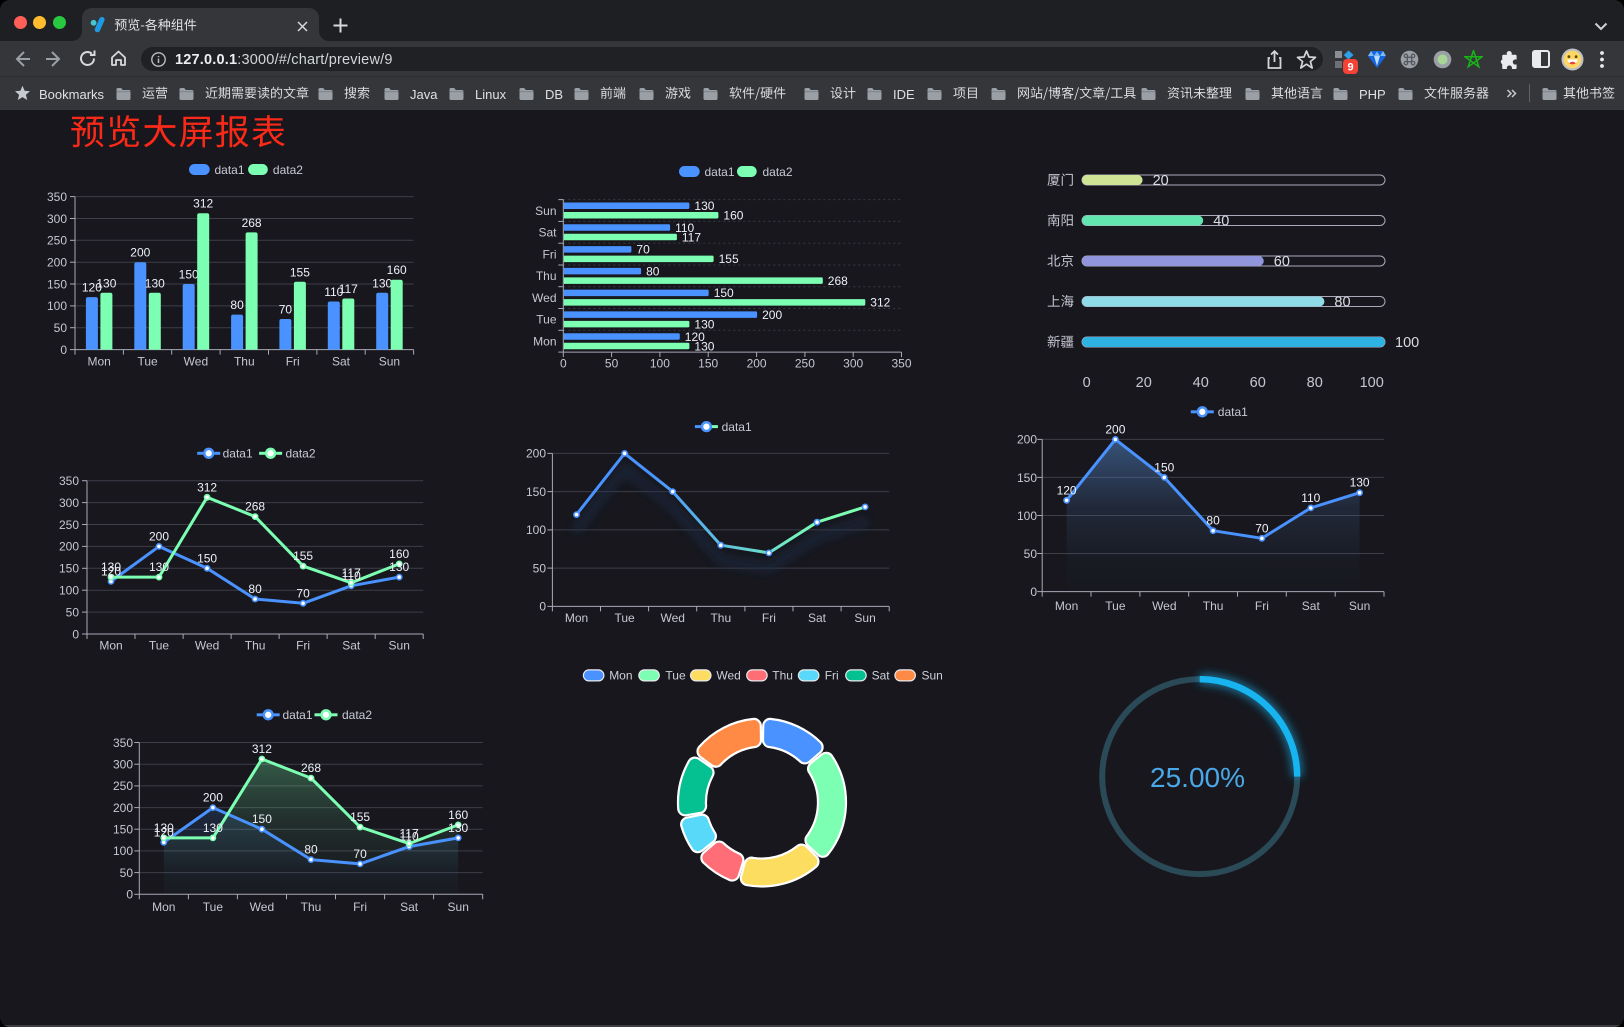 This screenshot has width=1624, height=1027. Describe the element at coordinates (1144, 383) in the screenshot. I see `svg-text: 20` at that location.